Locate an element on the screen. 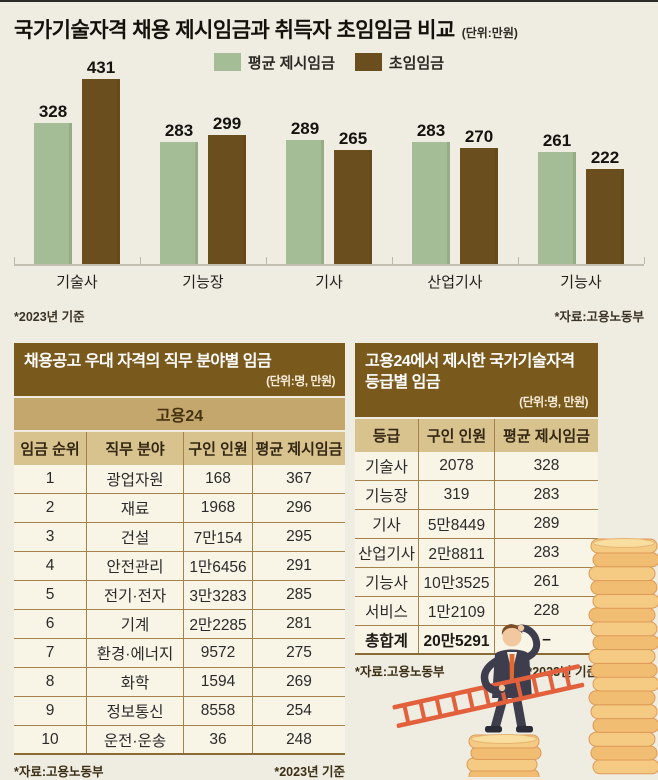  table-title: 채용공고 우대 자격의 직무 분야별 임금 is located at coordinates (148, 361).